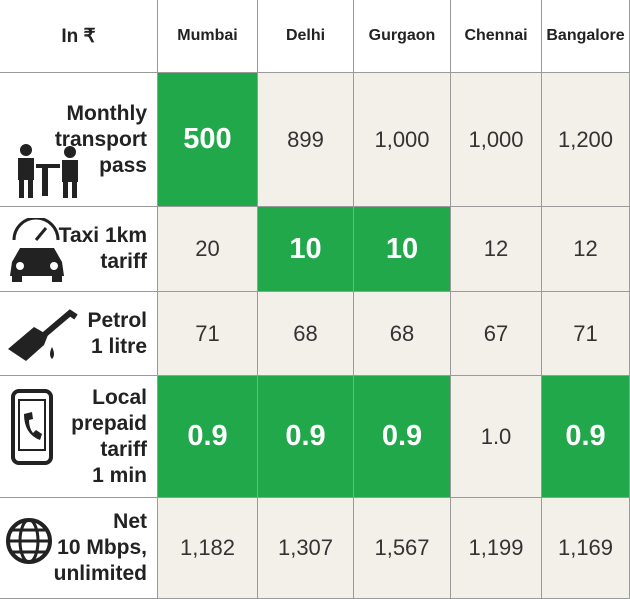  Describe the element at coordinates (100, 547) in the screenshot. I see `row-label-text: Net 10 Mbps, unlimited` at that location.